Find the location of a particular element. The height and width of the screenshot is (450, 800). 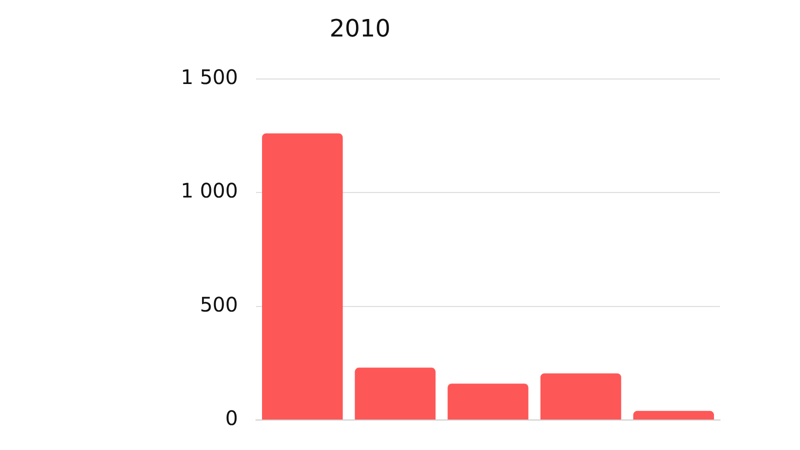

chart-title: 2010 is located at coordinates (360, 28).